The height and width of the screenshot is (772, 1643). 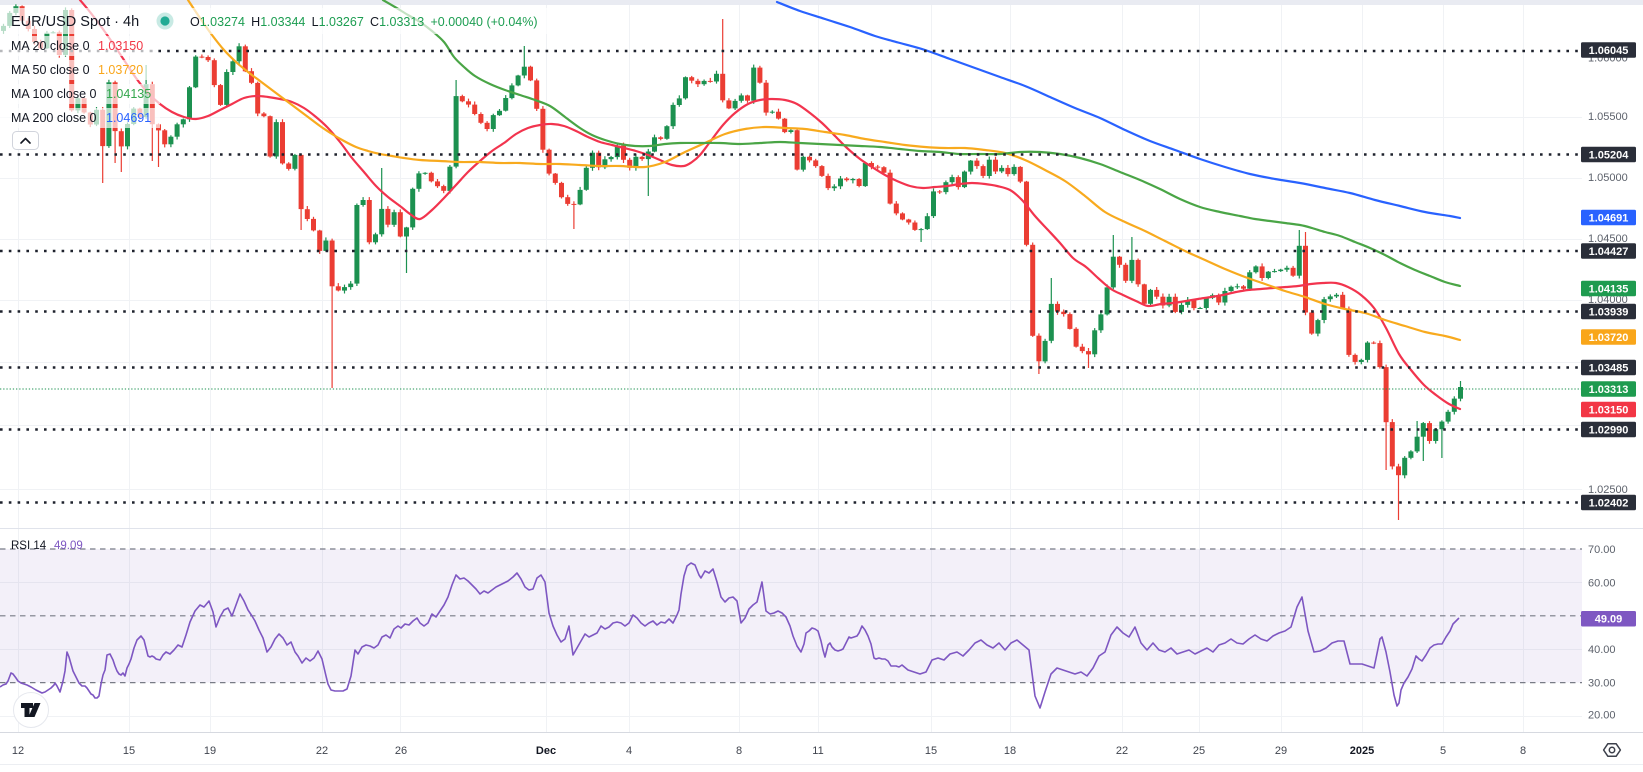 I want to click on svg-text: 60.00, so click(x=1602, y=583).